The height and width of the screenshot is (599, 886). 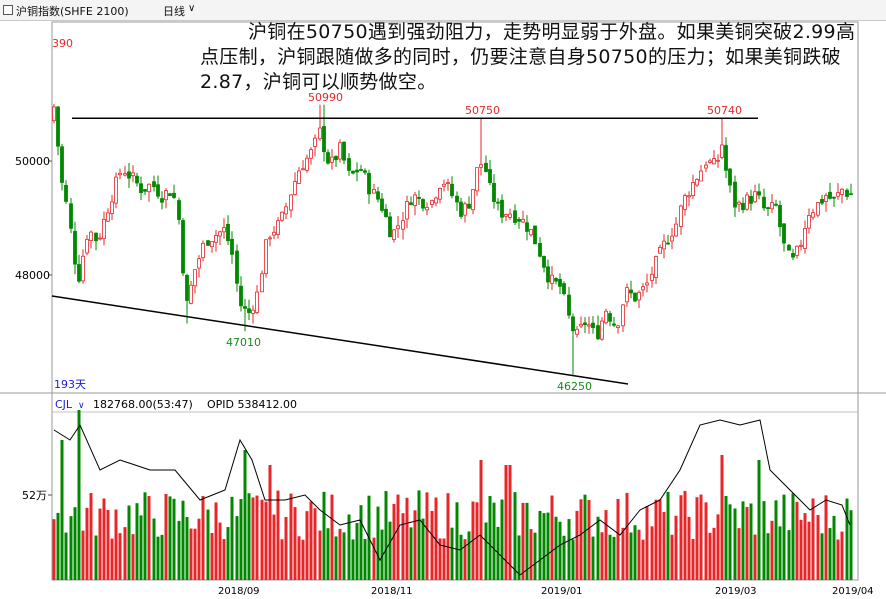 What do you see at coordinates (72, 11) in the screenshot?
I see `symbol-label: 沪铜指数(SHFE 2100)` at bounding box center [72, 11].